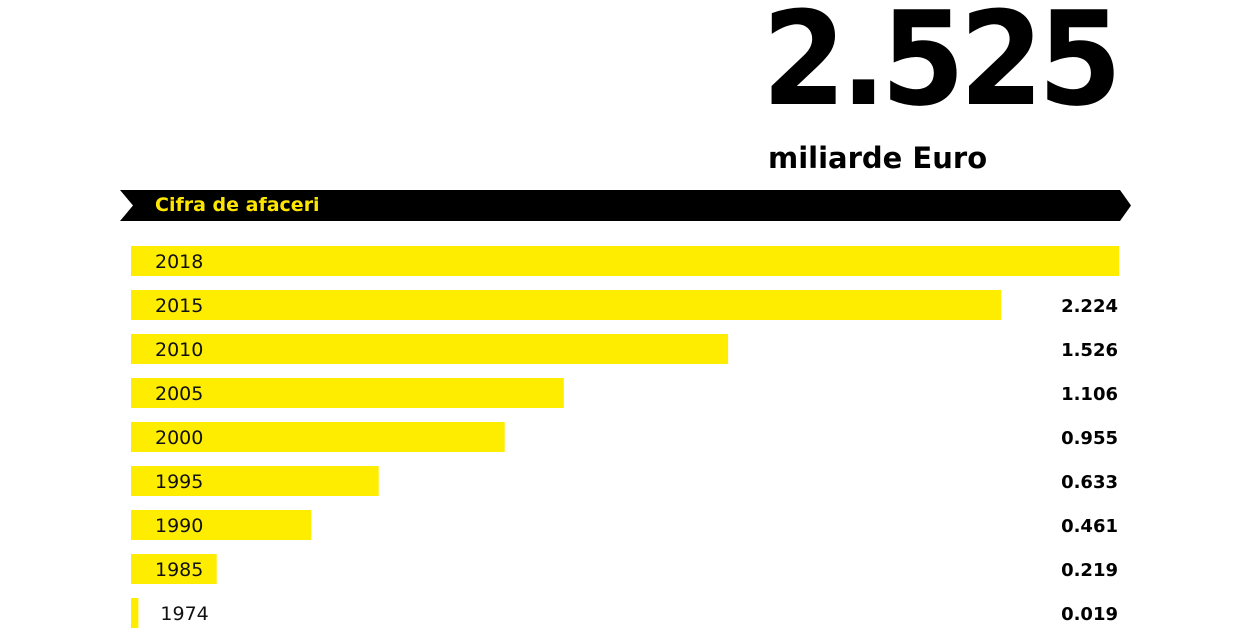 The height and width of the screenshot is (632, 1260). Describe the element at coordinates (566, 305) in the screenshot. I see `bar-2015` at that location.